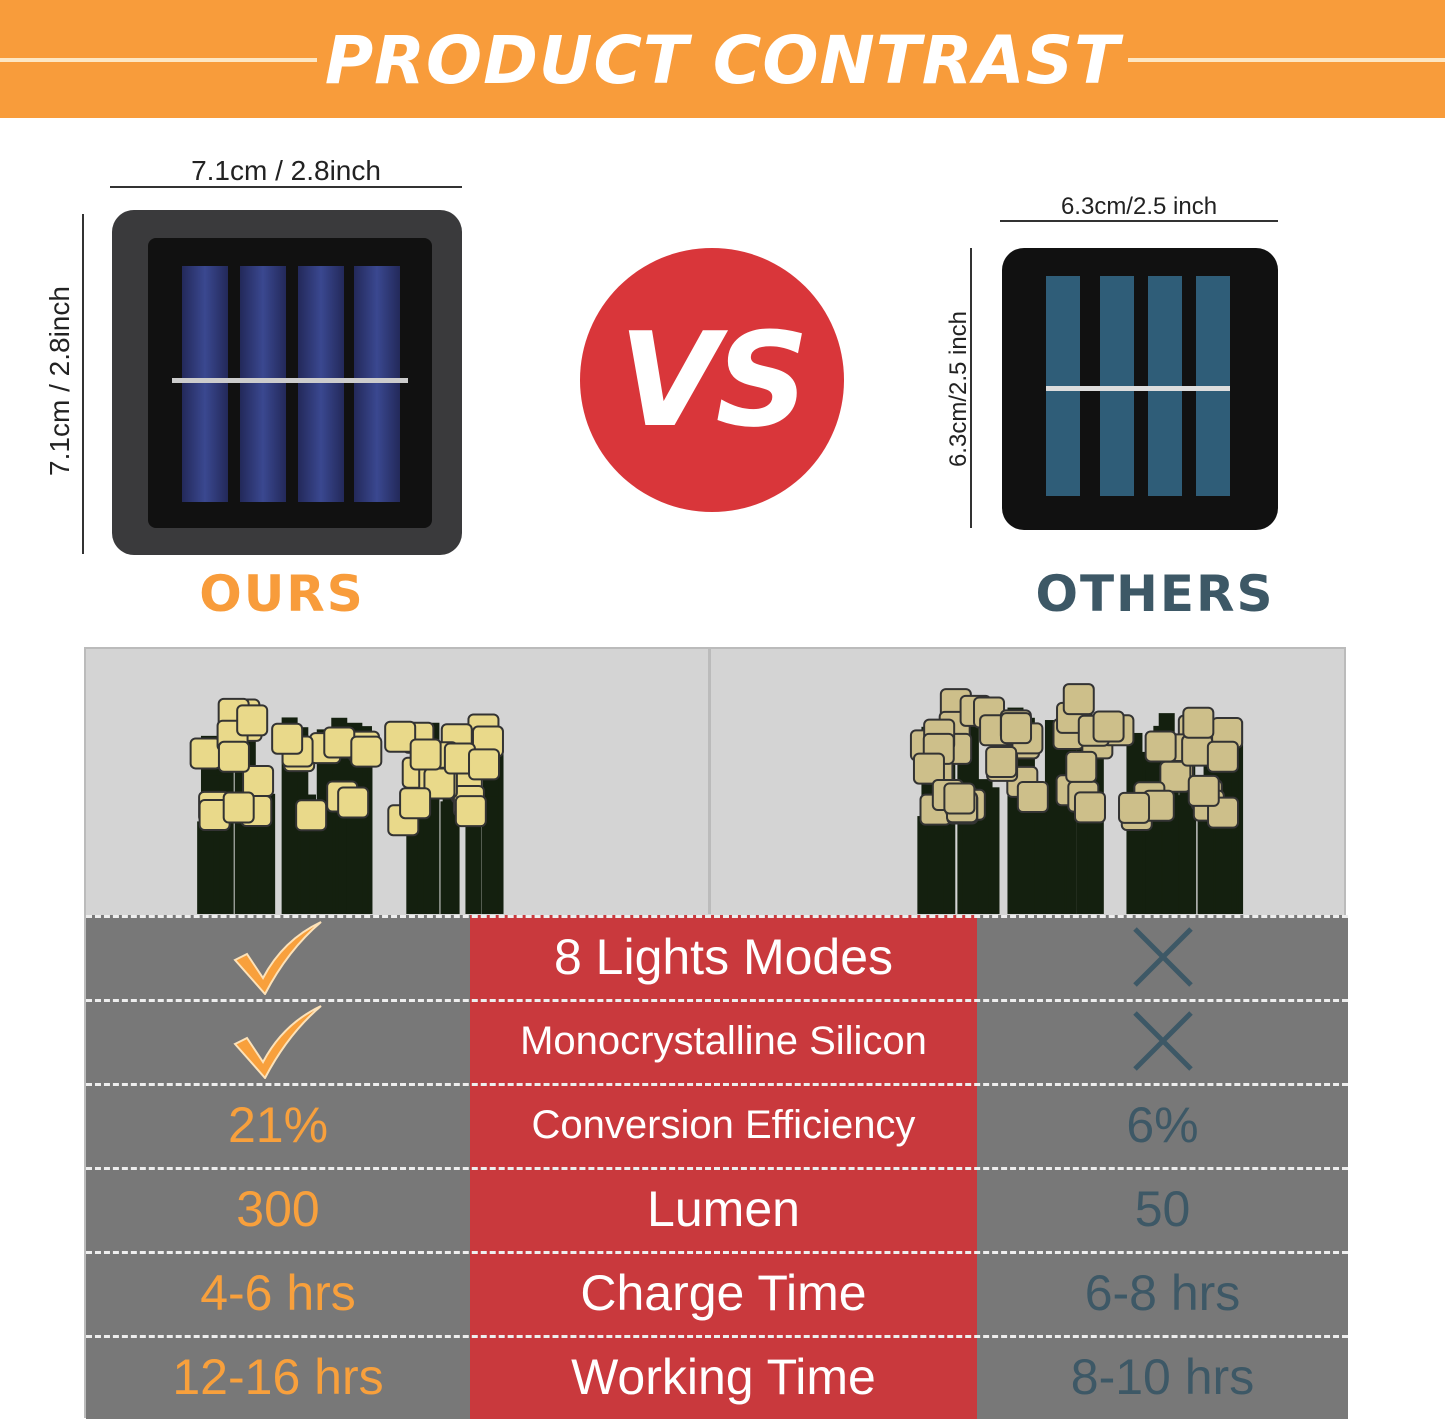 The width and height of the screenshot is (1445, 1423). What do you see at coordinates (278, 1125) in the screenshot?
I see `ours-value: 21%` at bounding box center [278, 1125].